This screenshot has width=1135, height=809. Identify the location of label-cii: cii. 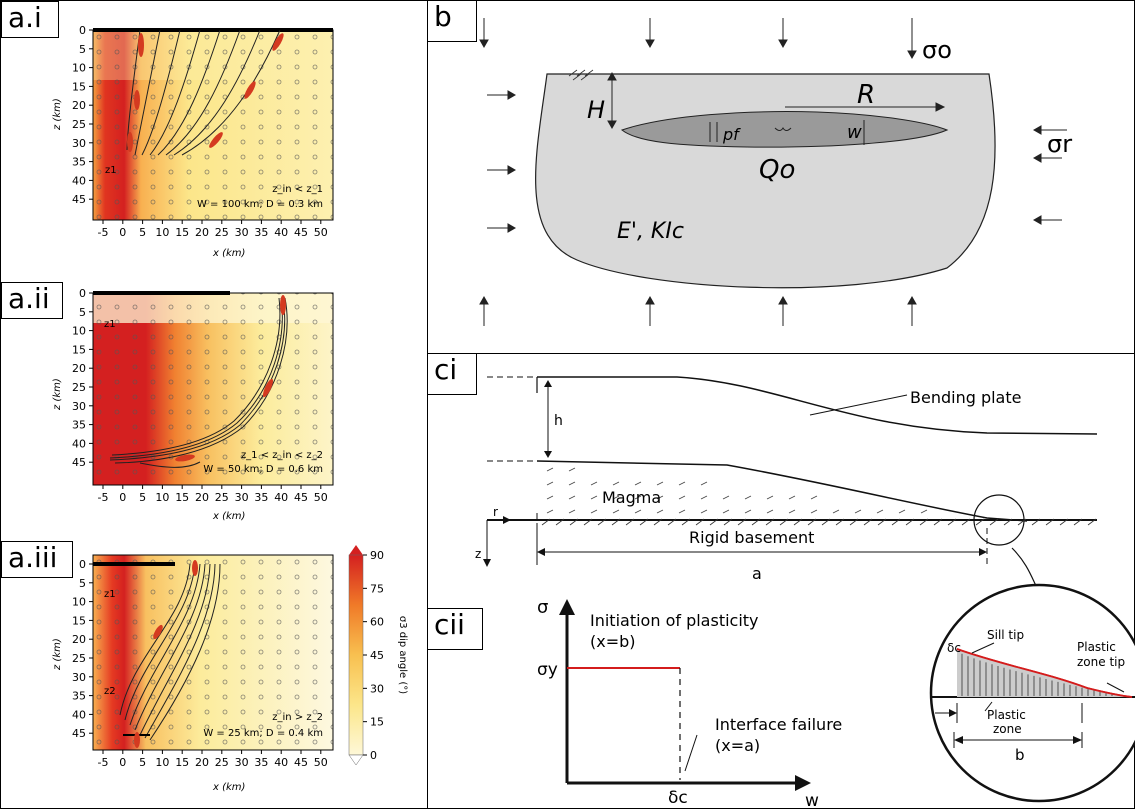
(455, 629).